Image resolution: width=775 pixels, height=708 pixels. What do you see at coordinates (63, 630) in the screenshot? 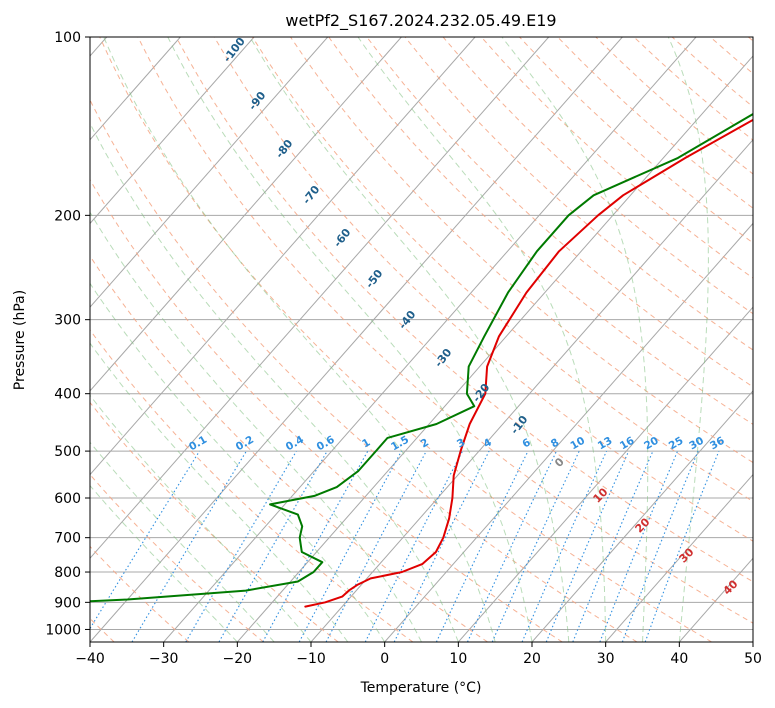
I see `y-tick-label: 1000` at bounding box center [63, 630].